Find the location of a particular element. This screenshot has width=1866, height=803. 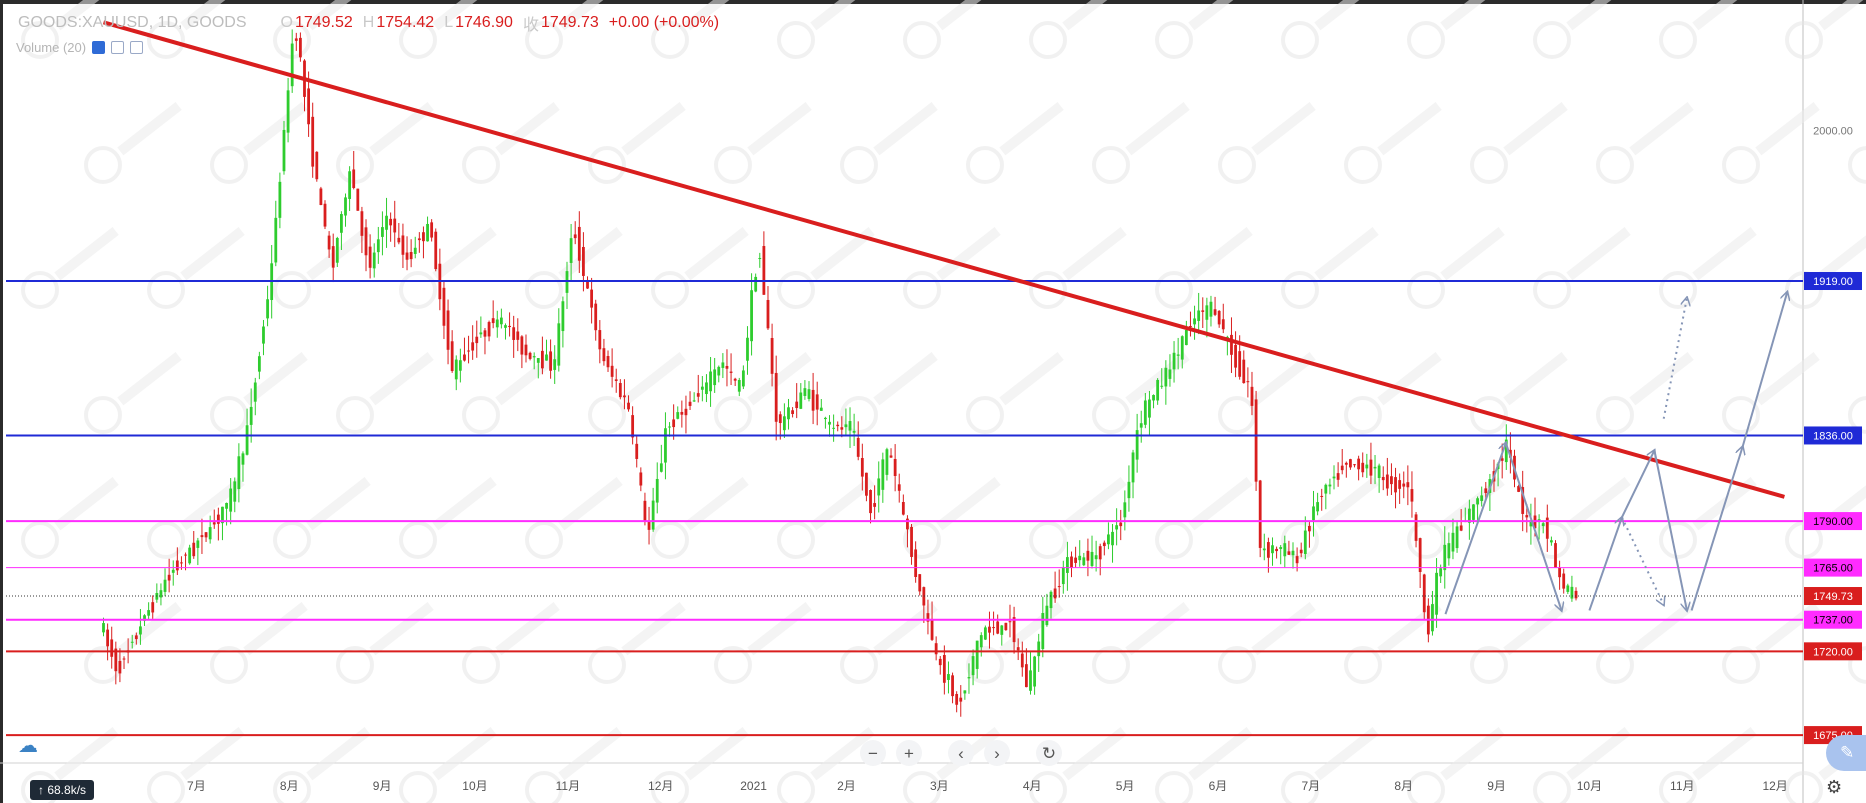

edit-icon: ✎ is located at coordinates (1846, 753).